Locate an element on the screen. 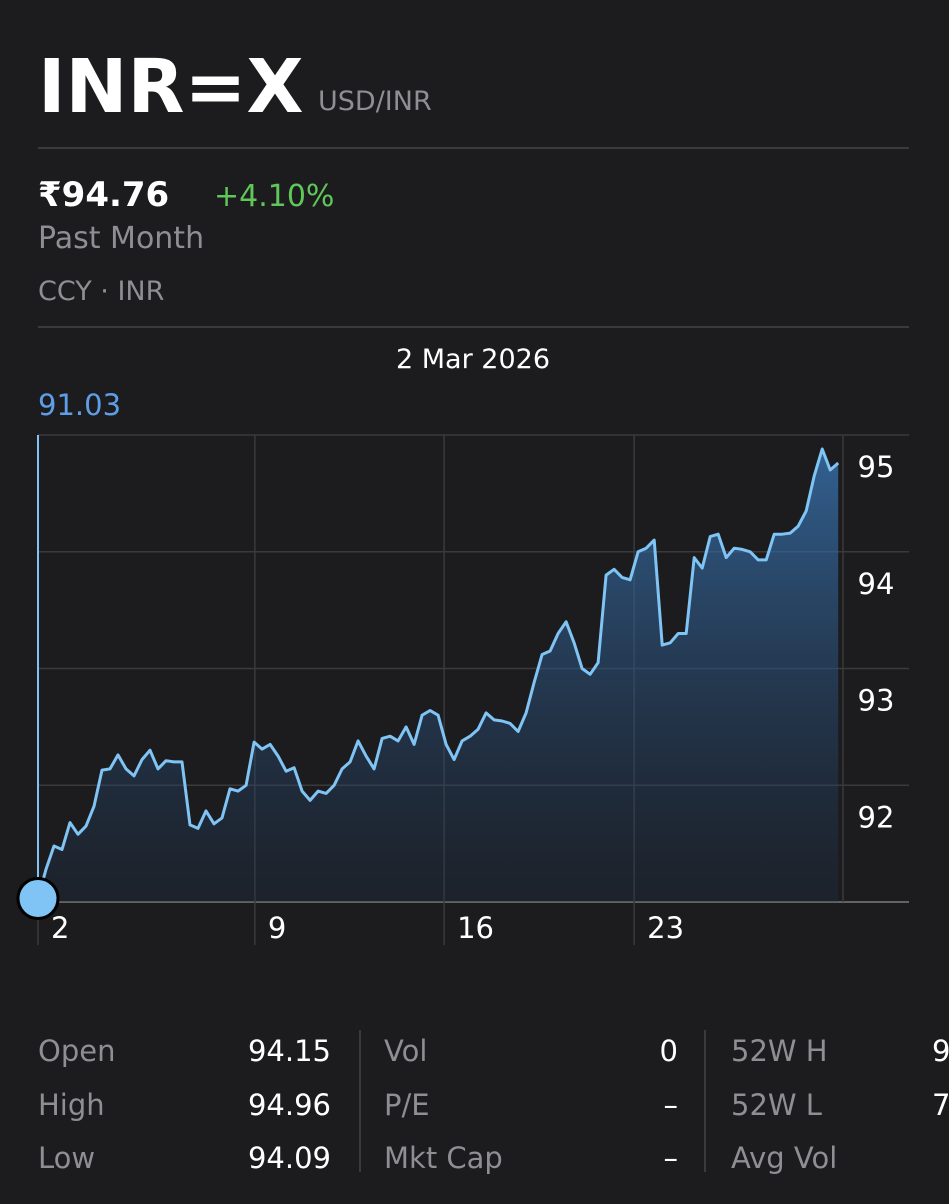  price: ₹94.76 is located at coordinates (103, 195).